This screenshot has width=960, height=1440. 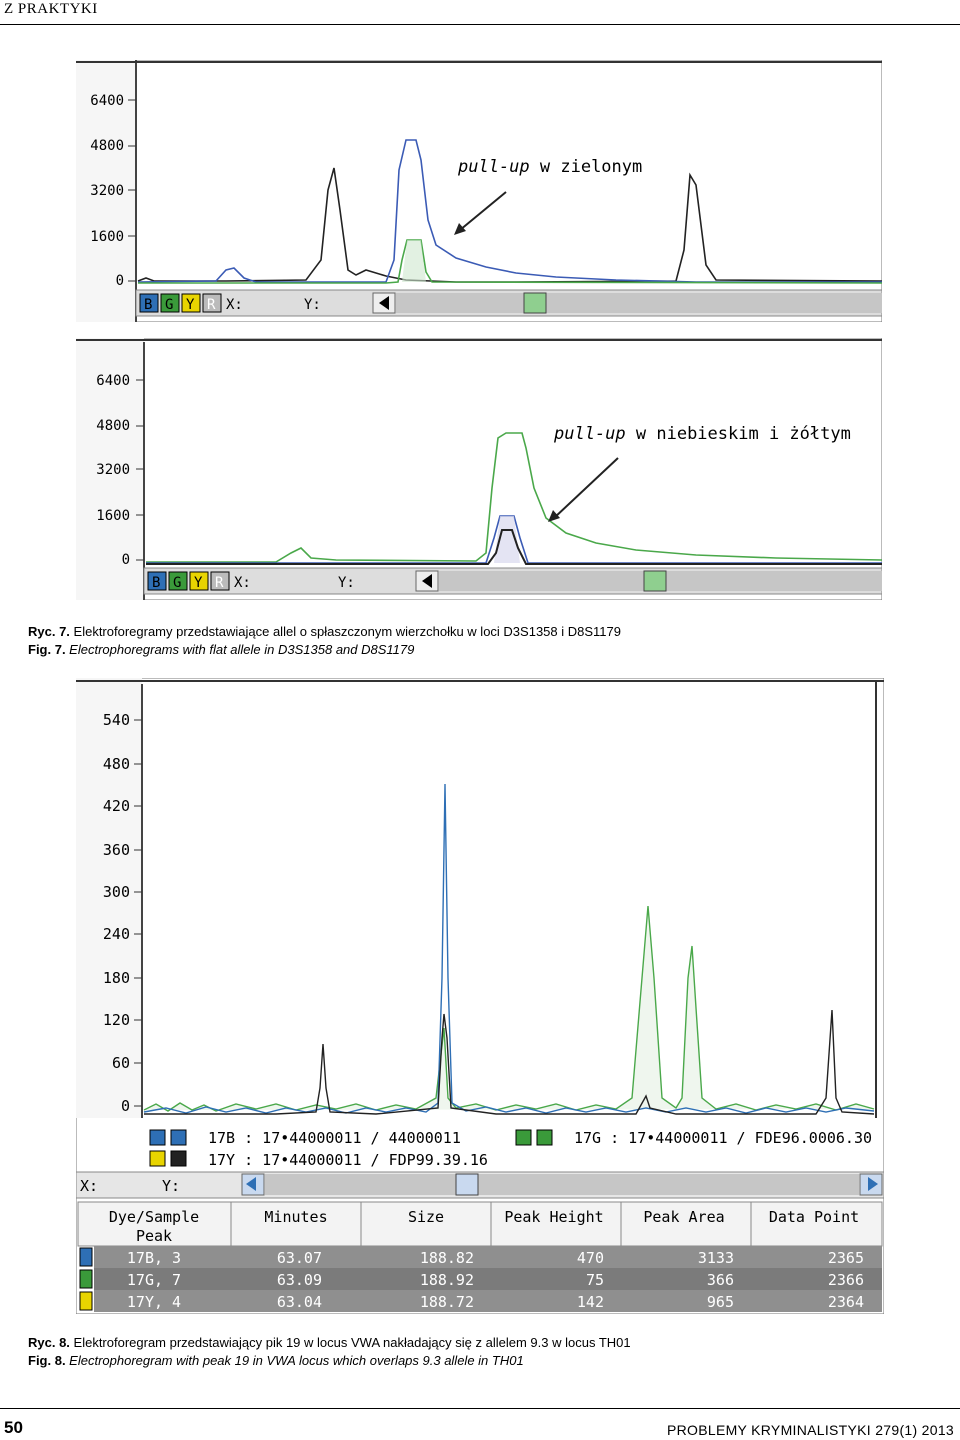 What do you see at coordinates (154, 1258) in the screenshot?
I see `svg-text: 17B, 3` at bounding box center [154, 1258].